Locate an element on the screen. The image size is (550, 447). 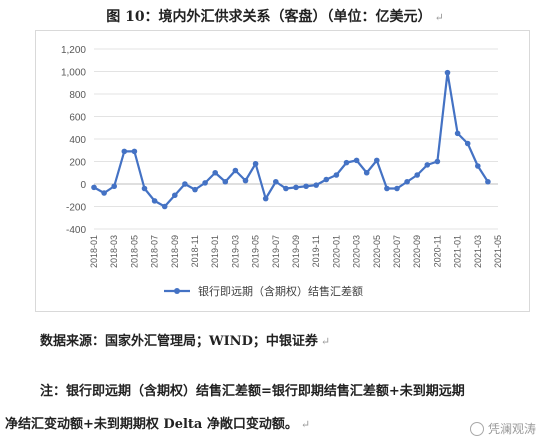
x-tick-label: 2020-03 is located at coordinates (357, 251).